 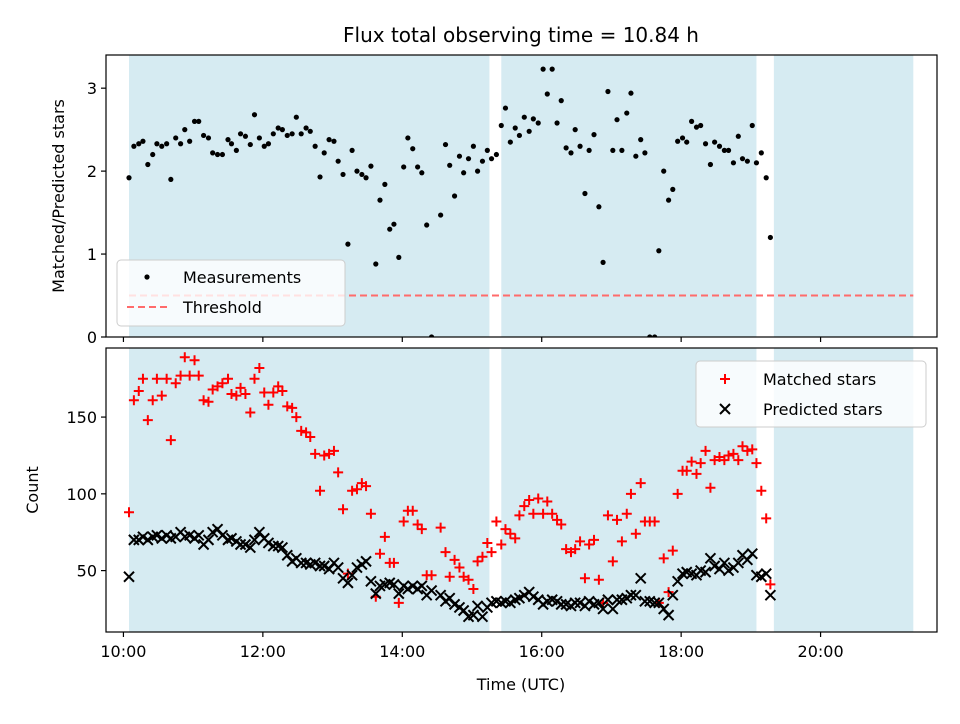 What do you see at coordinates (629, 196) in the screenshot?
I see `observing-interval` at bounding box center [629, 196].